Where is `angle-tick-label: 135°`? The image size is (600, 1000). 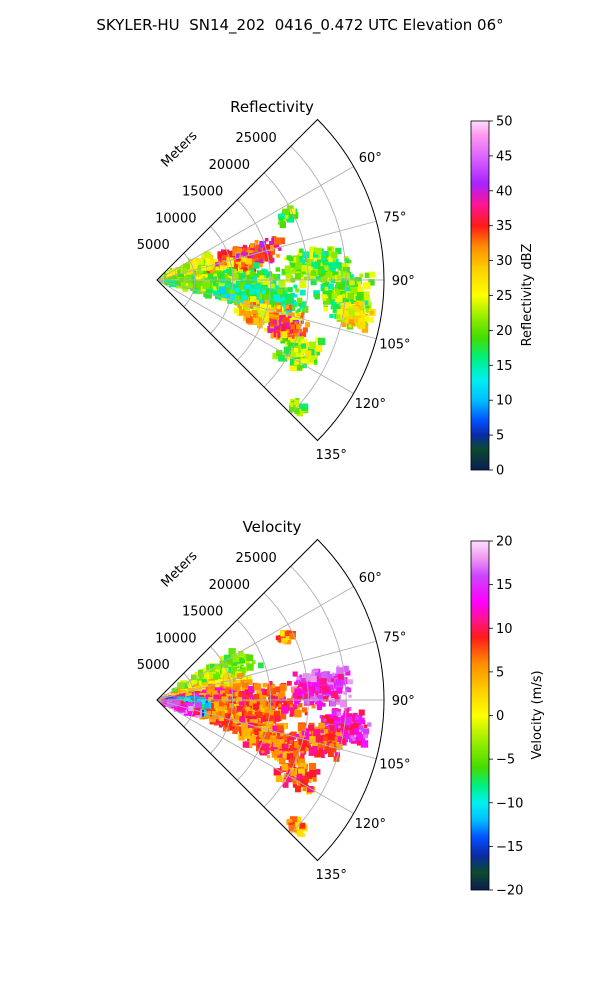
angle-tick-label: 135° is located at coordinates (331, 875).